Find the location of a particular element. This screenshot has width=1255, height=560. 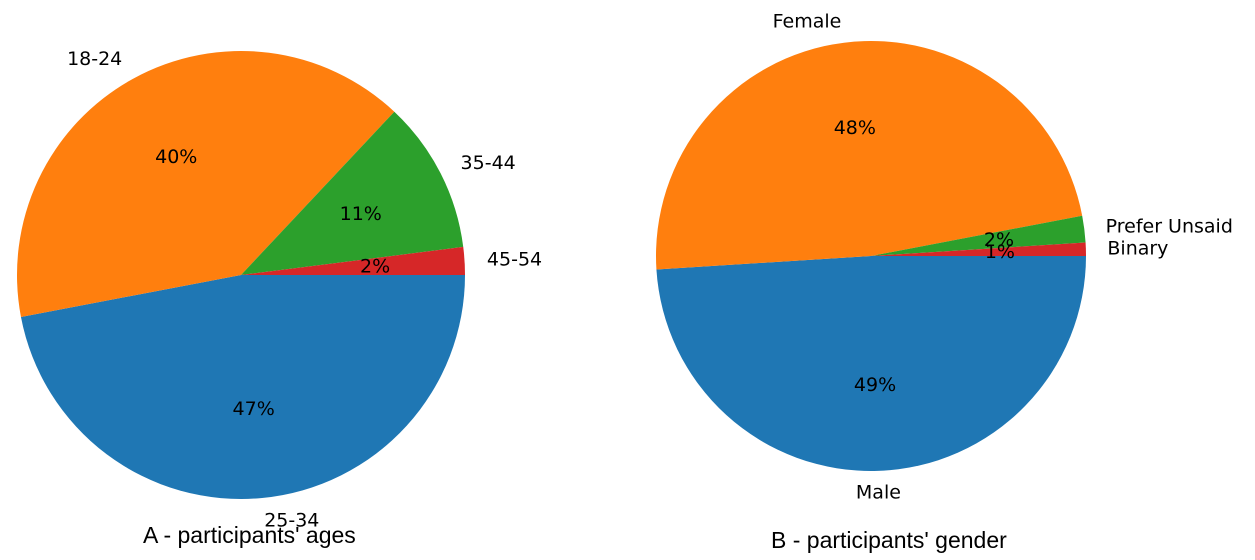

pie-category-label-prefer-unsaid: Prefer Unsaid is located at coordinates (1169, 226).